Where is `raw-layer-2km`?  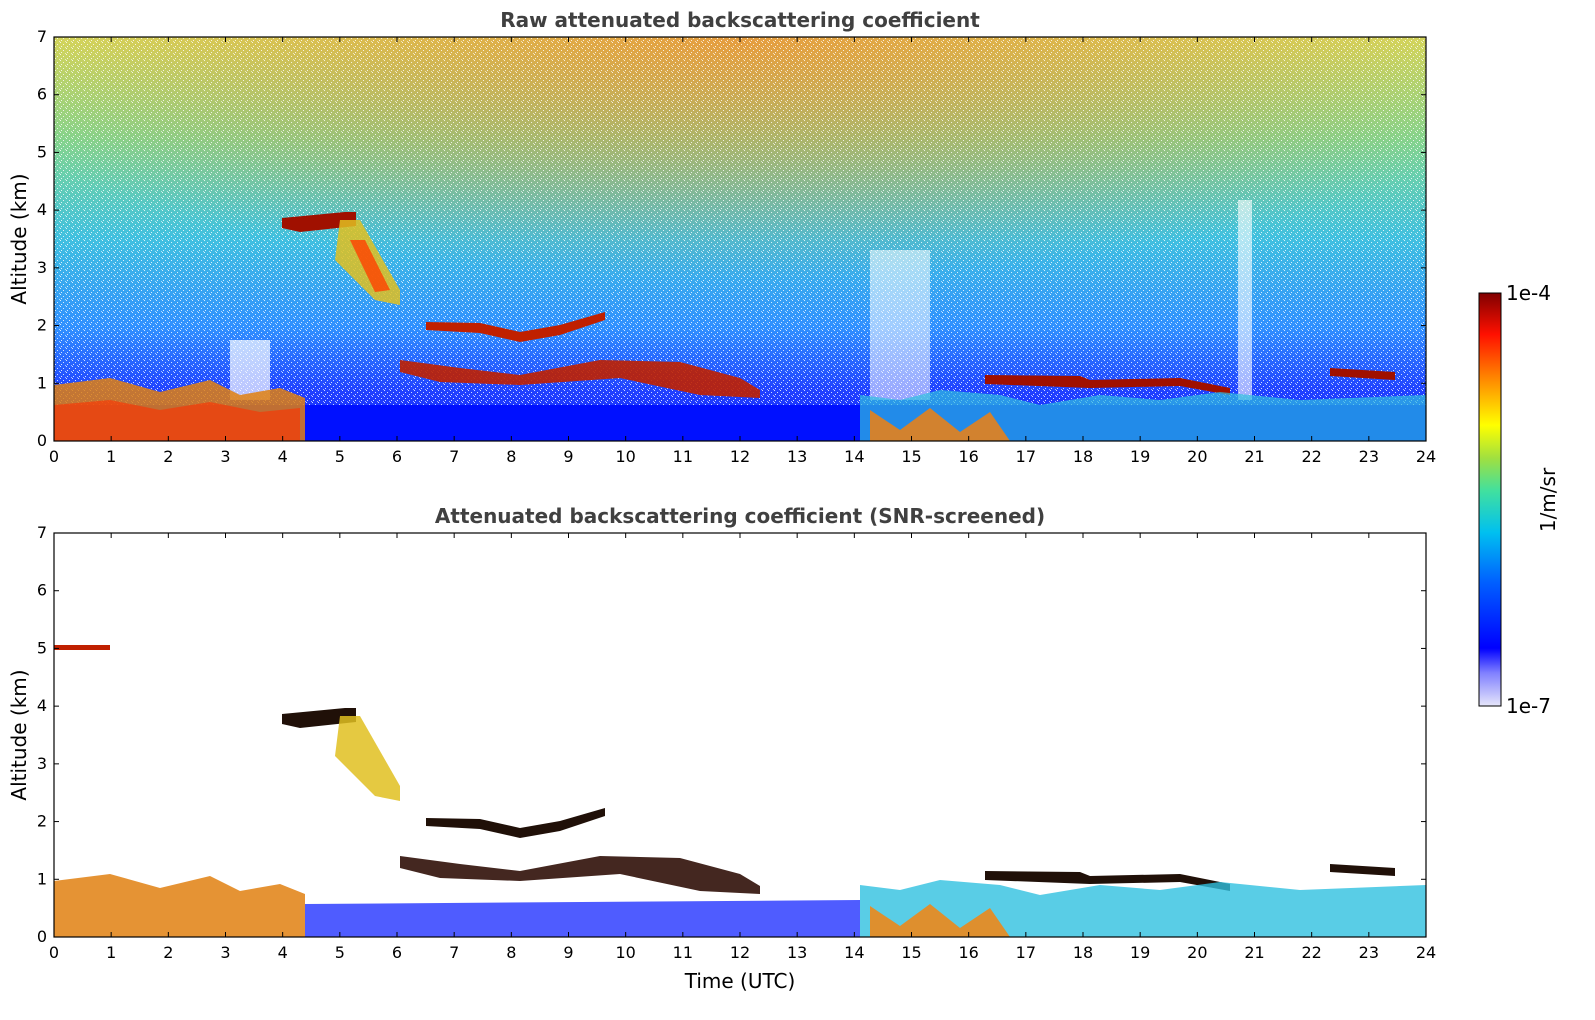
raw-layer-2km is located at coordinates (515, 327).